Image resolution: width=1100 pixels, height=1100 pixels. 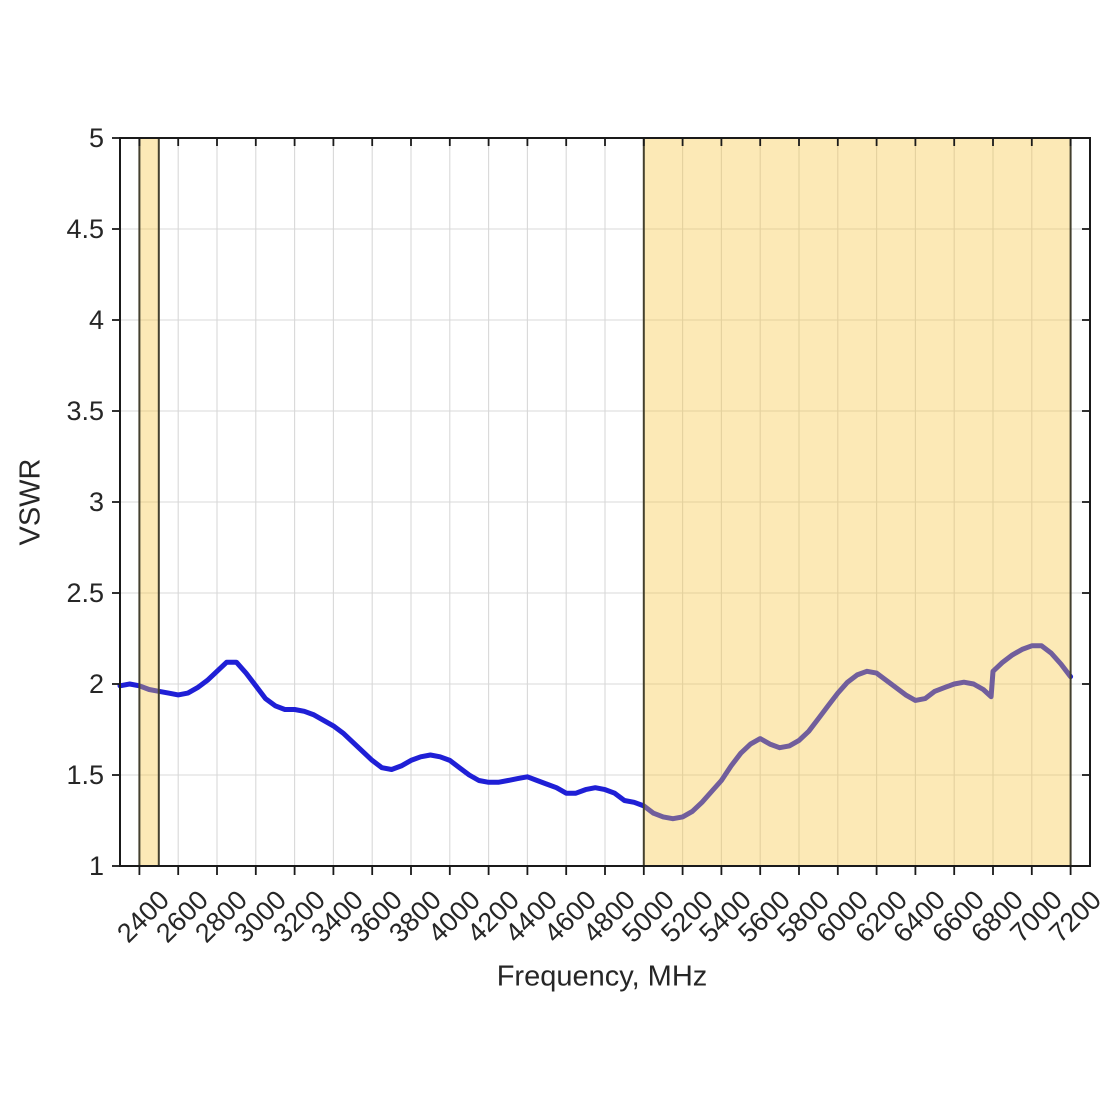 I want to click on vswr-curve, so click(x=595, y=732).